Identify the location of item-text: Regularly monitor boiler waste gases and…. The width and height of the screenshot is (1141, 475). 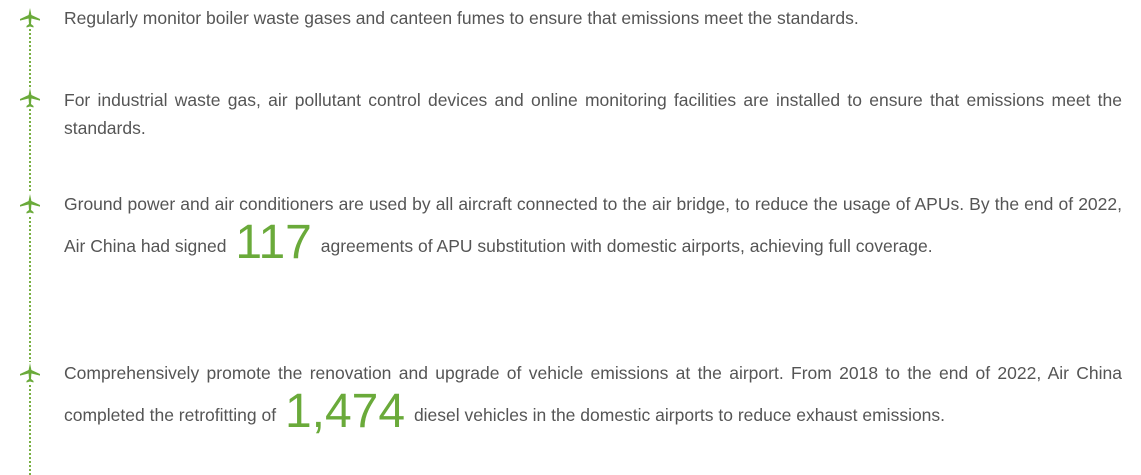
(461, 18).